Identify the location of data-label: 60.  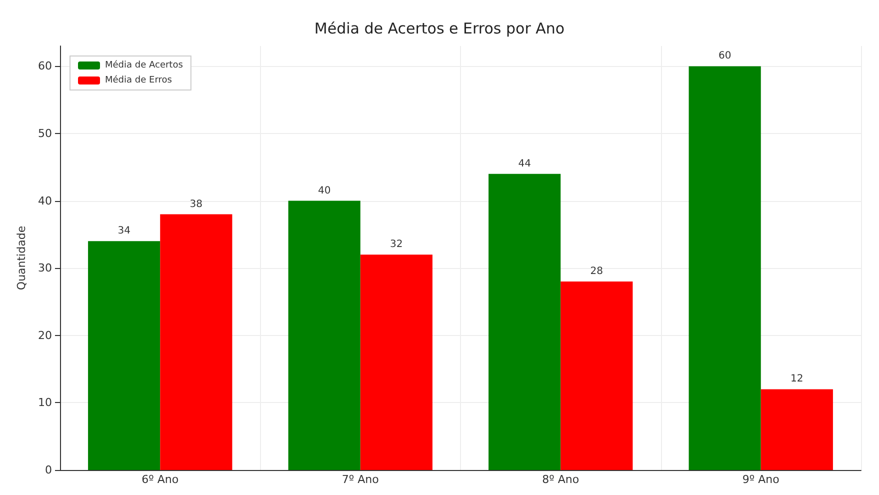
(725, 56).